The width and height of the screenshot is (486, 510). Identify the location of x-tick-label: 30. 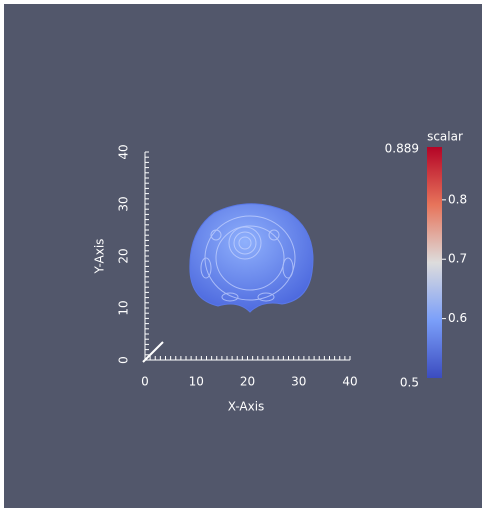
(298, 382).